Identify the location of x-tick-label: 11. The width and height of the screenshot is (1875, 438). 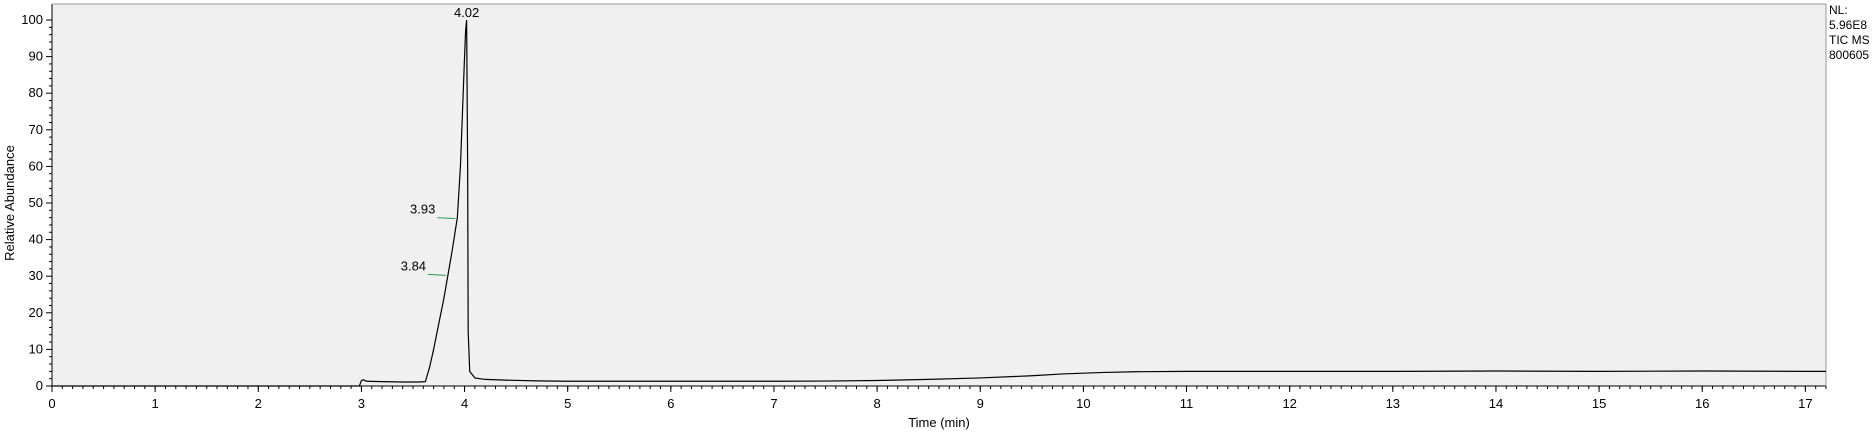
(1187, 403).